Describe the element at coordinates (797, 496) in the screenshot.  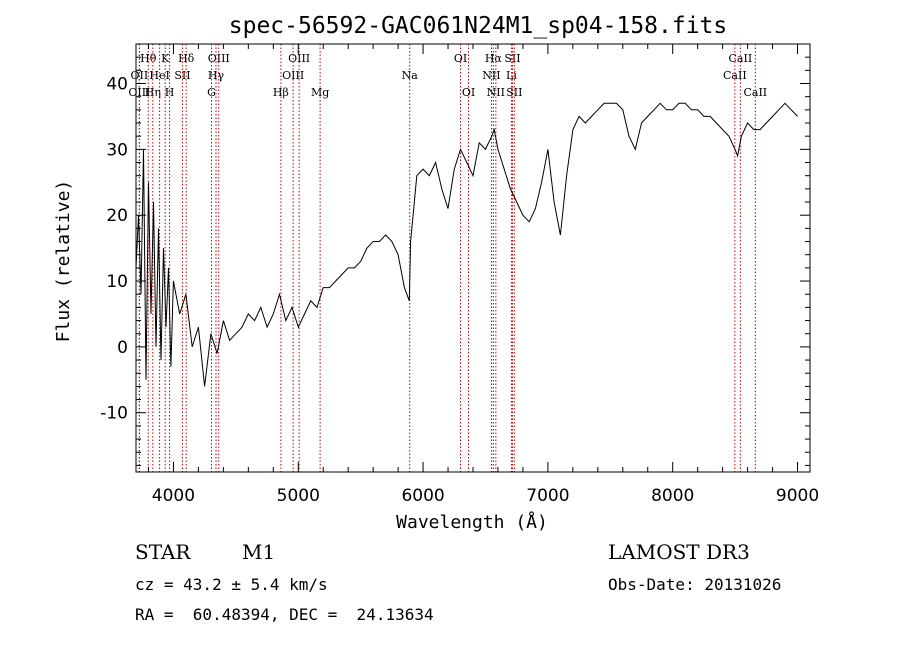
I see `x-tick-label: 9000` at that location.